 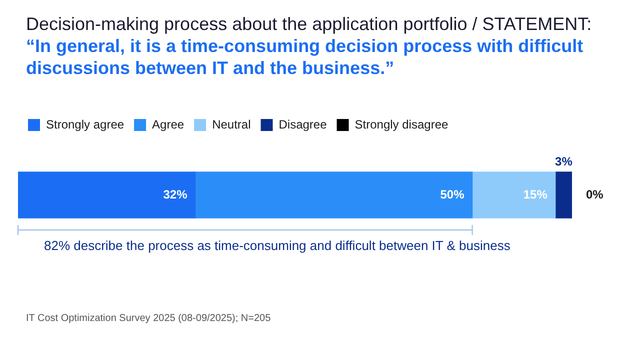 I want to click on legend-label: Neutral, so click(x=231, y=124).